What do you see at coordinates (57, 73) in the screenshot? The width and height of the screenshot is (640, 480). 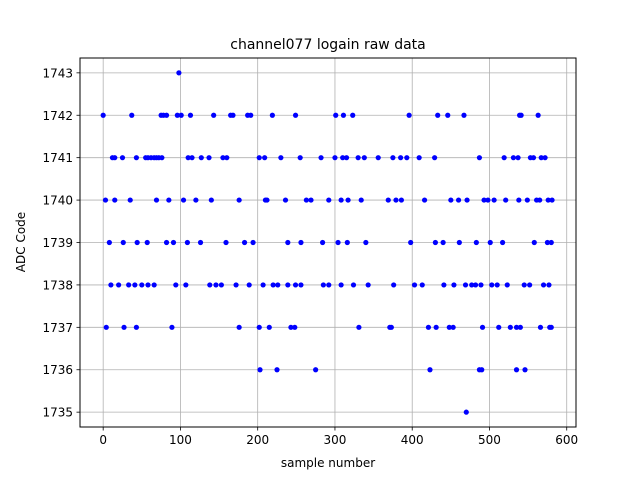 I see `y-tick-label: 1743` at bounding box center [57, 73].